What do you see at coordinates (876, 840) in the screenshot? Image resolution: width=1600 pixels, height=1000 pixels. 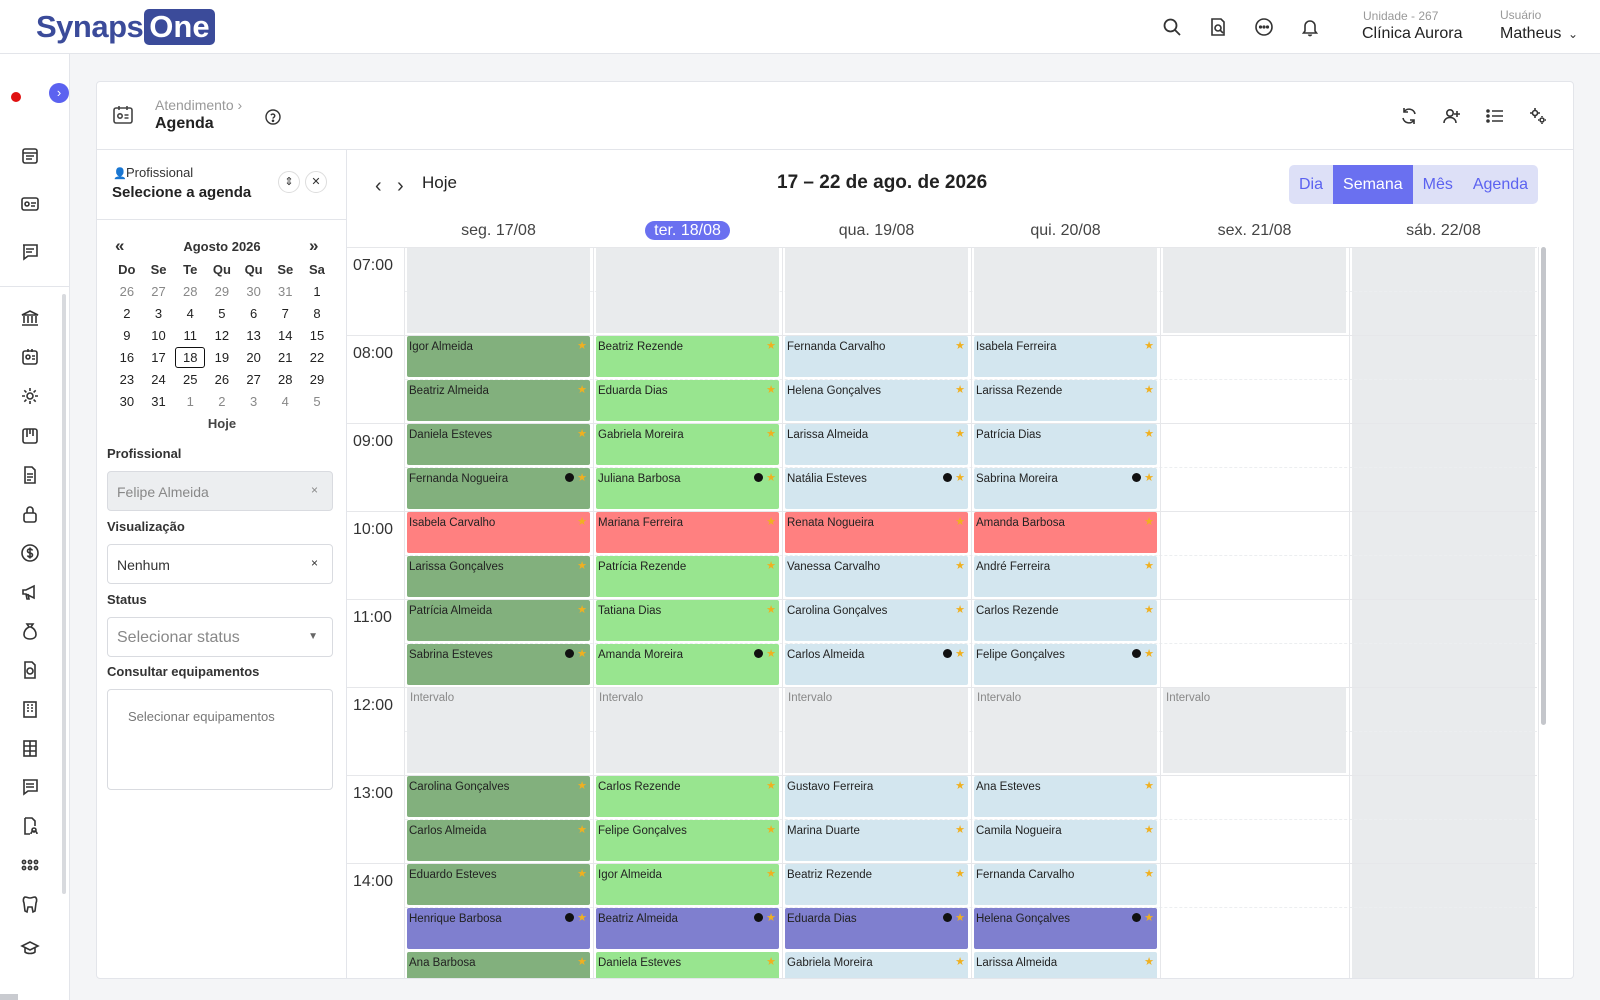 I see `appointment: Marina Duarte ★` at bounding box center [876, 840].